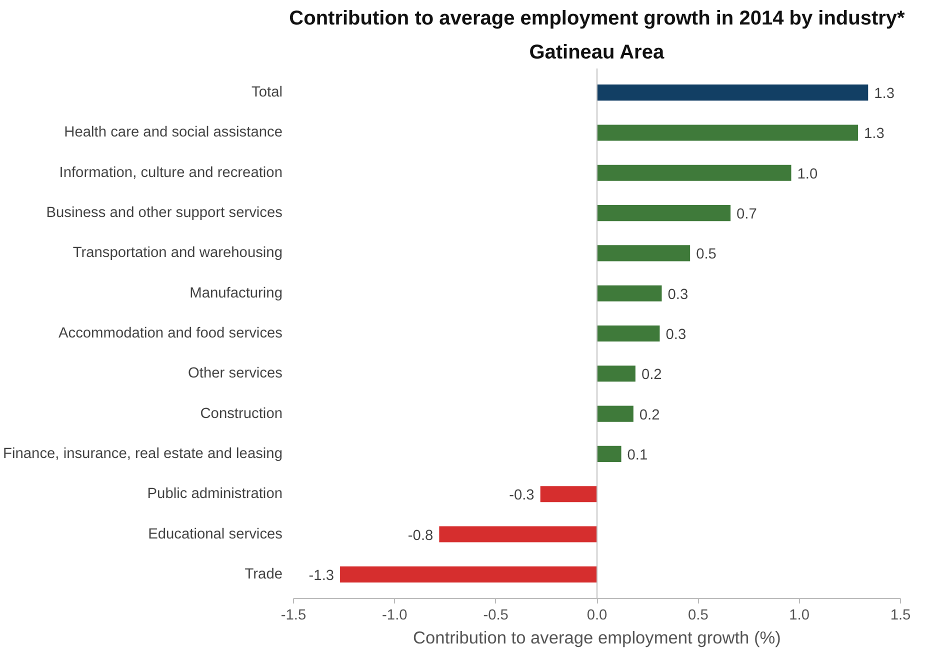  I want to click on chart-title: Contribution to average employment growth in 2014 by industry*, so click(597, 19).